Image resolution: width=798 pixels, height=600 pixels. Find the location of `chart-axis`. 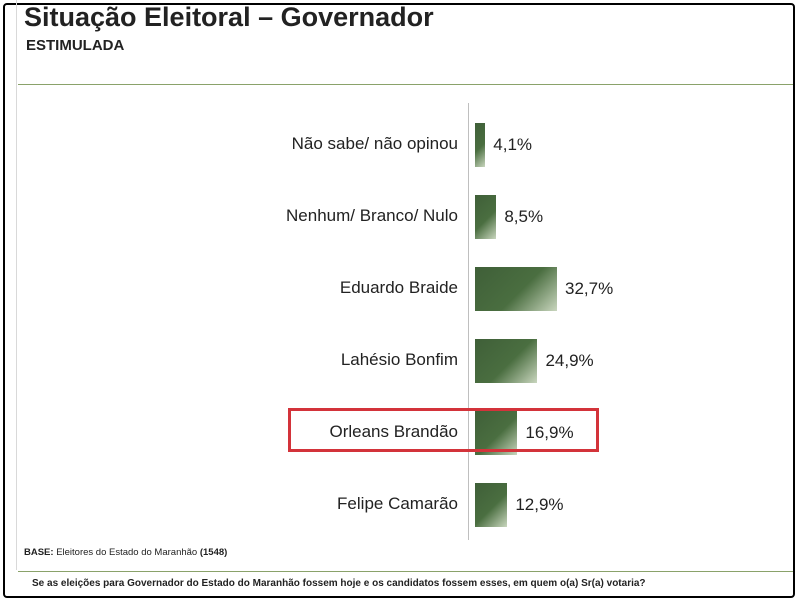

chart-axis is located at coordinates (468, 321).